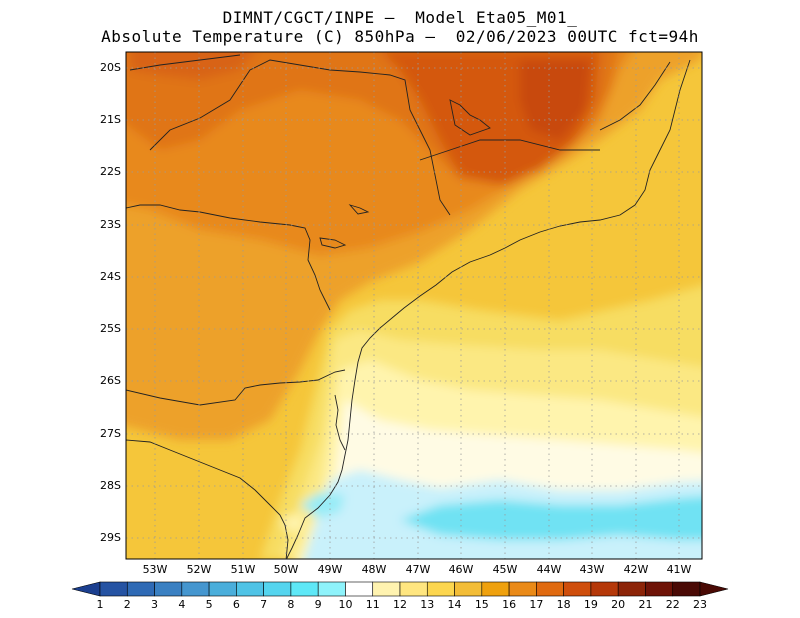  I want to click on shade-18b, so click(192, 66).